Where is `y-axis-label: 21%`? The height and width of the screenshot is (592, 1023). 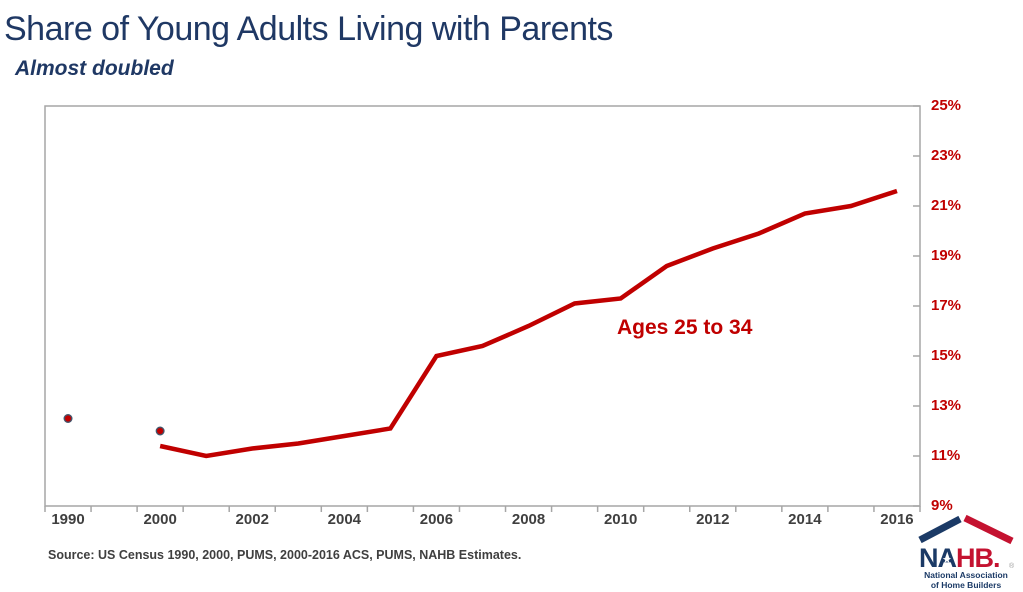
y-axis-label: 21% is located at coordinates (946, 205).